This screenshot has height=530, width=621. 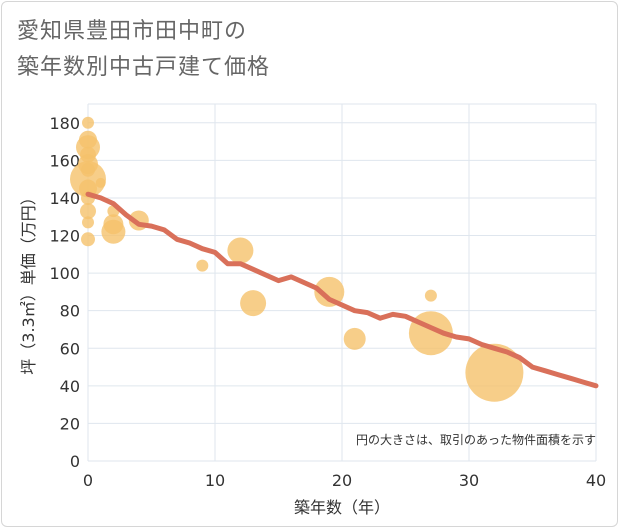 I want to click on x-tick-label: 20, so click(x=342, y=480).